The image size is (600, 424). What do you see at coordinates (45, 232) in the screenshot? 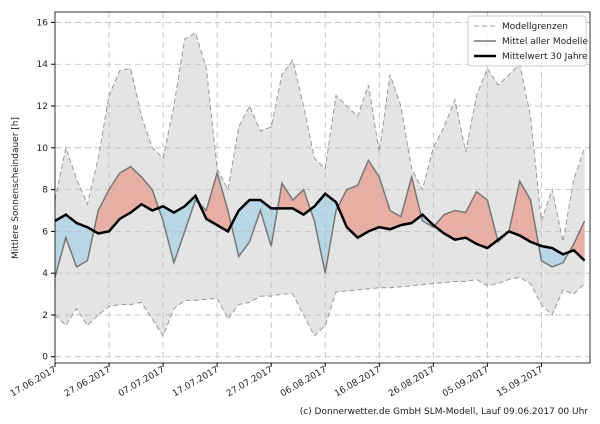
I see `y-tick-label: 6` at bounding box center [45, 232].